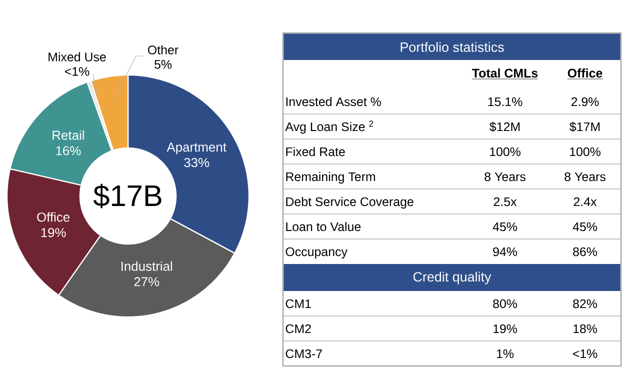  What do you see at coordinates (452, 47) in the screenshot?
I see `text: Portfolio statistics` at bounding box center [452, 47].